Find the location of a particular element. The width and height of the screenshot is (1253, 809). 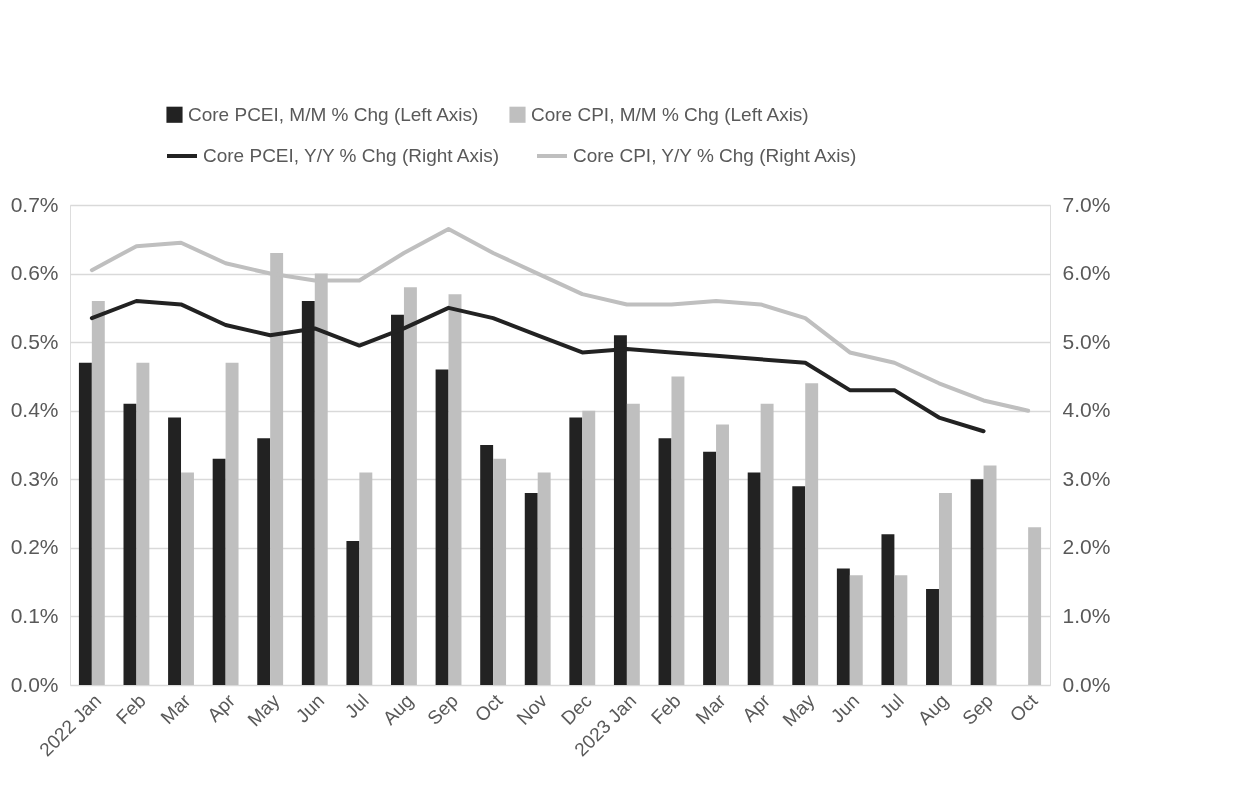

y2-tick-label: 6.0% is located at coordinates (1086, 273).